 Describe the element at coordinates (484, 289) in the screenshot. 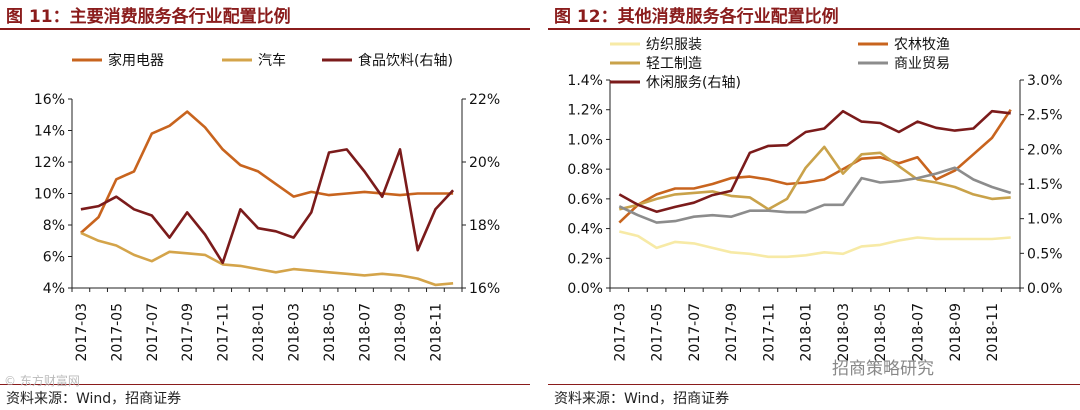

I see `y-tick-label-right: 16%` at that location.